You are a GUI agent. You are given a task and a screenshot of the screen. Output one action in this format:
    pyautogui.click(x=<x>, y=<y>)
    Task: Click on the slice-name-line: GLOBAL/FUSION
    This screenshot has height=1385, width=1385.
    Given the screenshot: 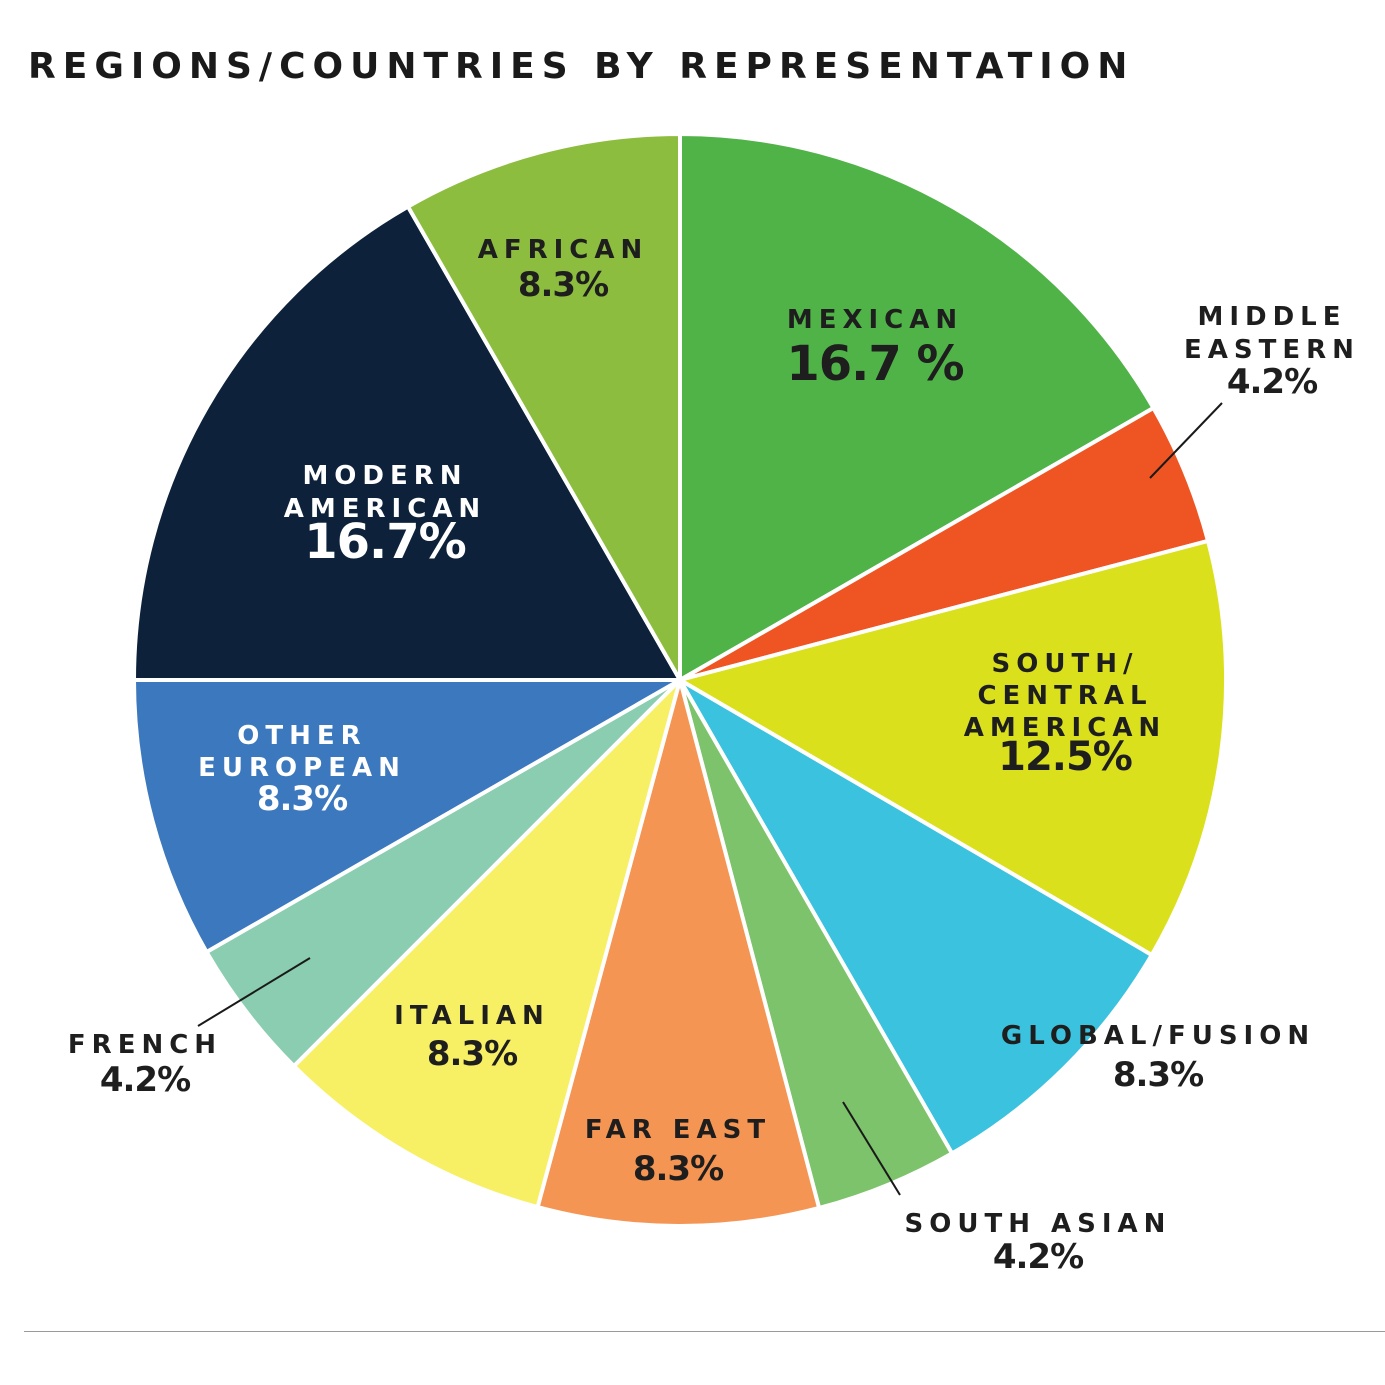 What is the action you would take?
    pyautogui.click(x=1158, y=1036)
    